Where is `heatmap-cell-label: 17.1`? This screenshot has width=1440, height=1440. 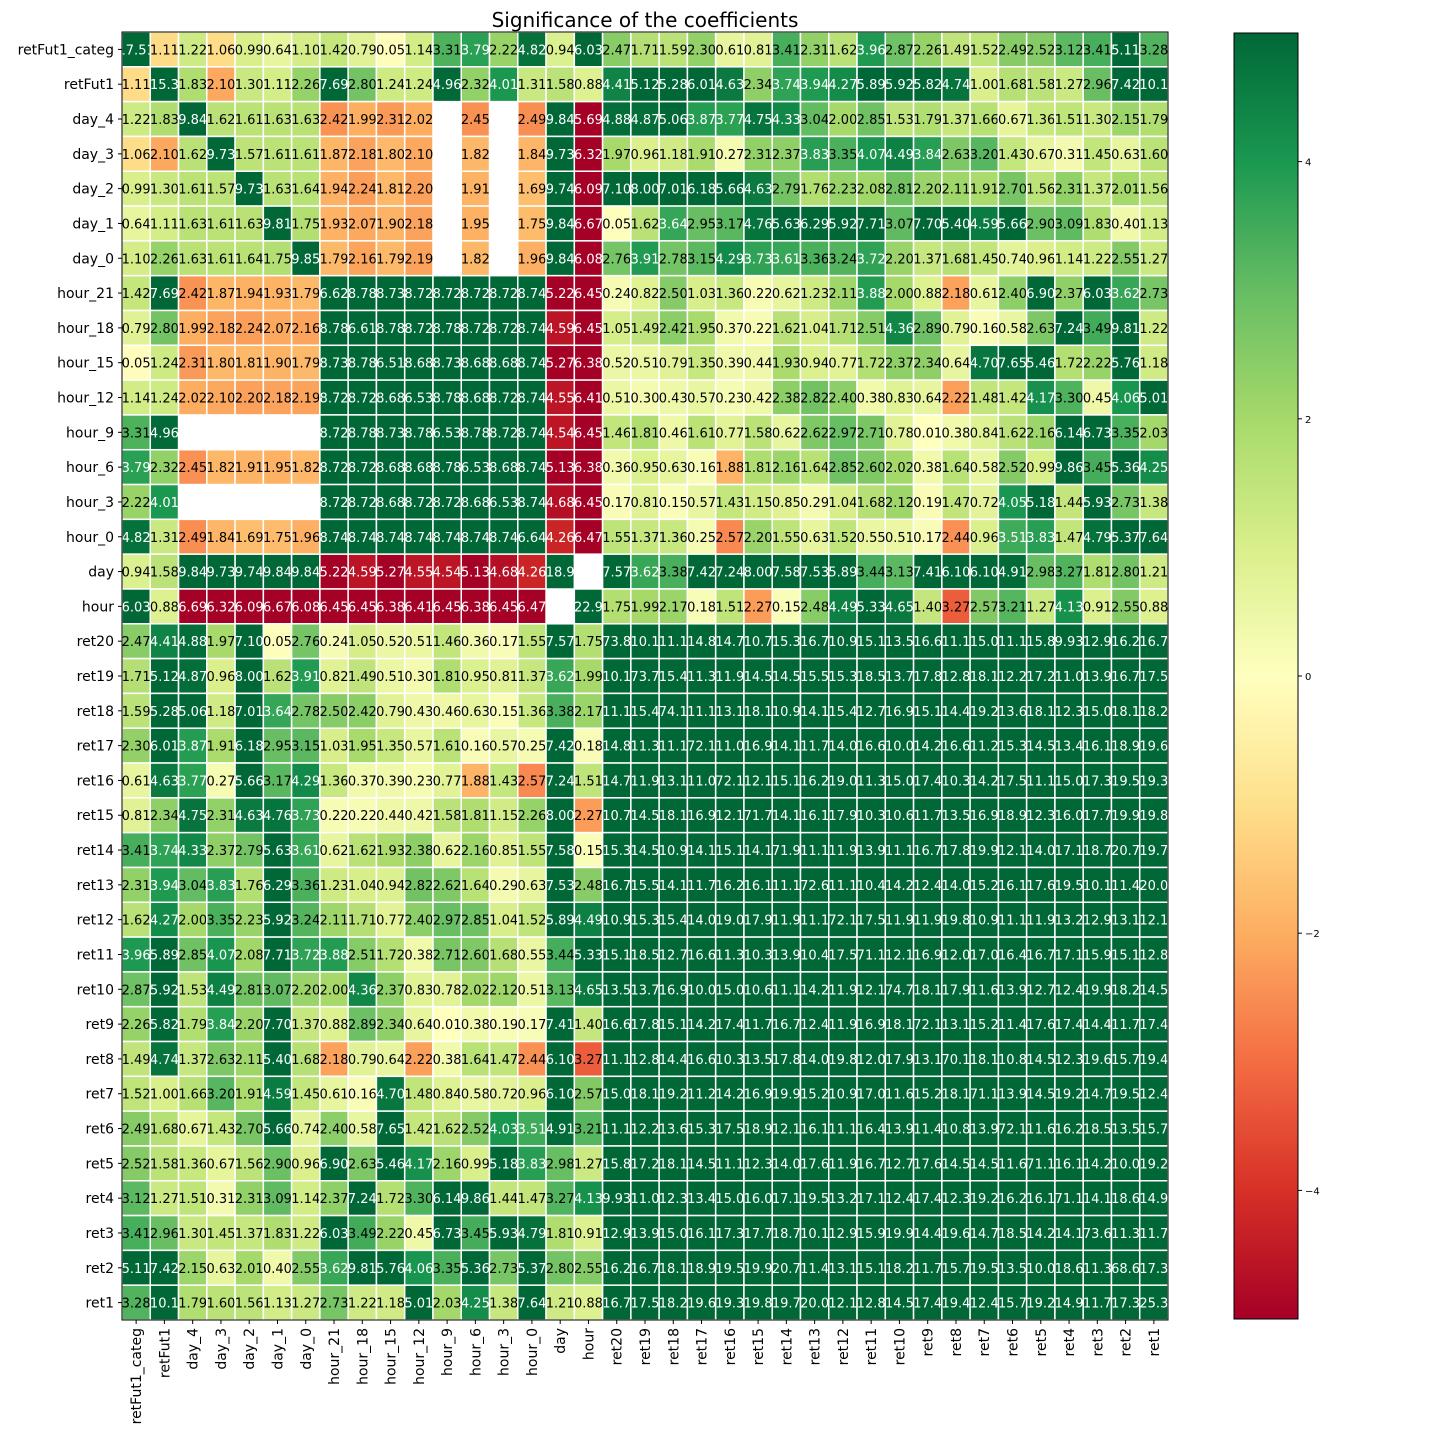 heatmap-cell-label: 17.1 is located at coordinates (1069, 851).